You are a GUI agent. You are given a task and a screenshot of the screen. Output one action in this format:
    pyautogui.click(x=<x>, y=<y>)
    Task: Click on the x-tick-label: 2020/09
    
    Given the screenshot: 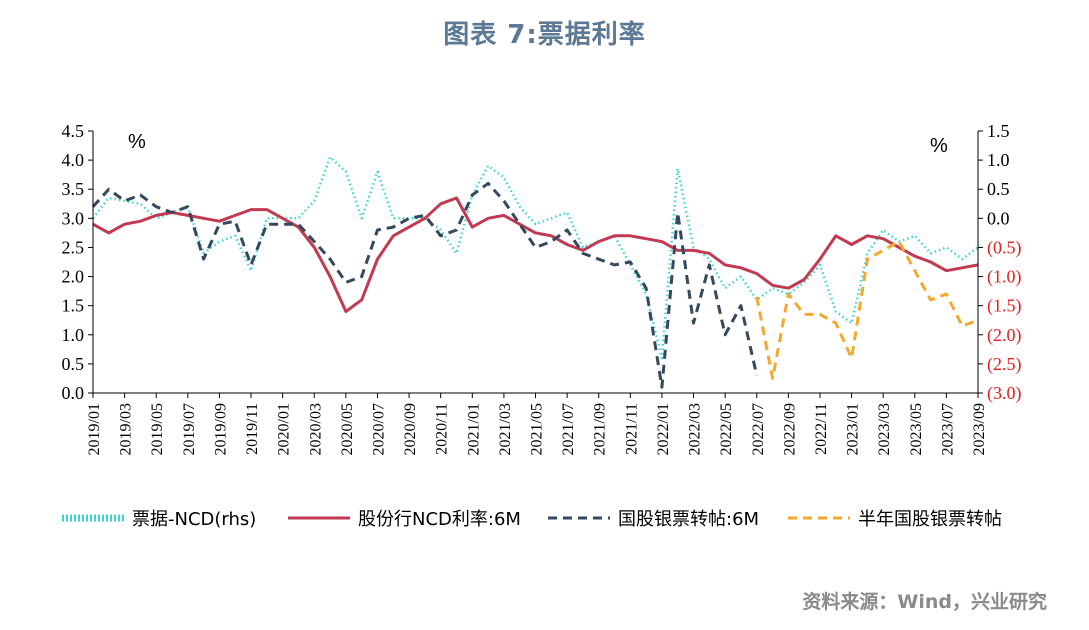 What is the action you would take?
    pyautogui.click(x=410, y=429)
    